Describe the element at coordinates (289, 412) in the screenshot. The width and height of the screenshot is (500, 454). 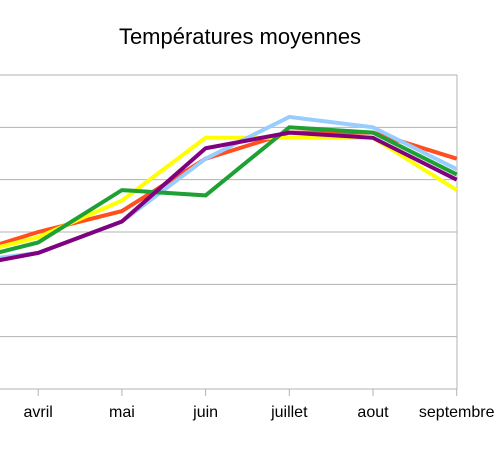
I see `x-tick-label: juillet` at that location.